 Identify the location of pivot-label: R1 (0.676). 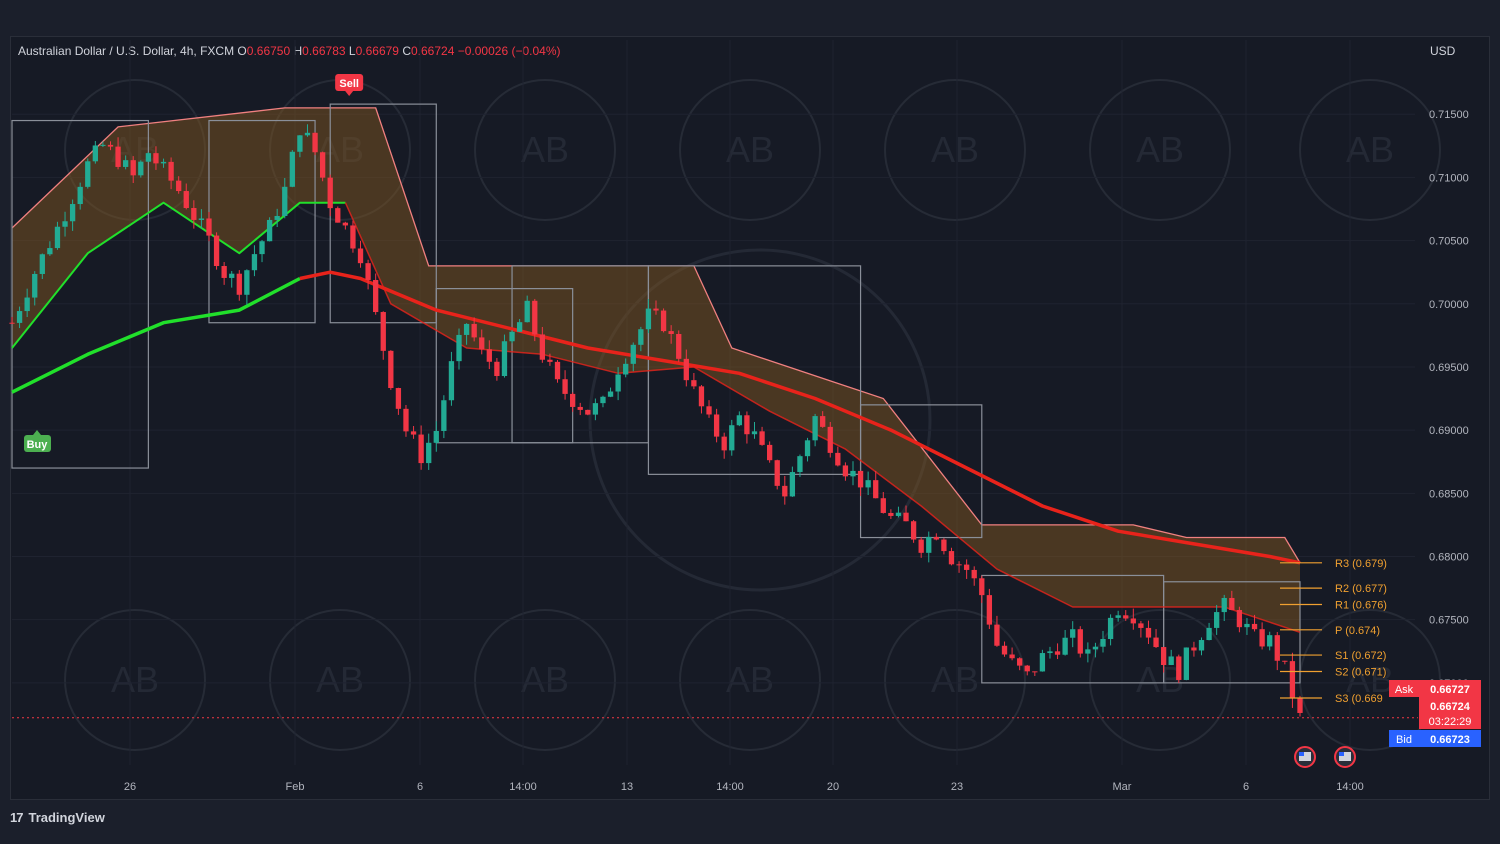
(1361, 606).